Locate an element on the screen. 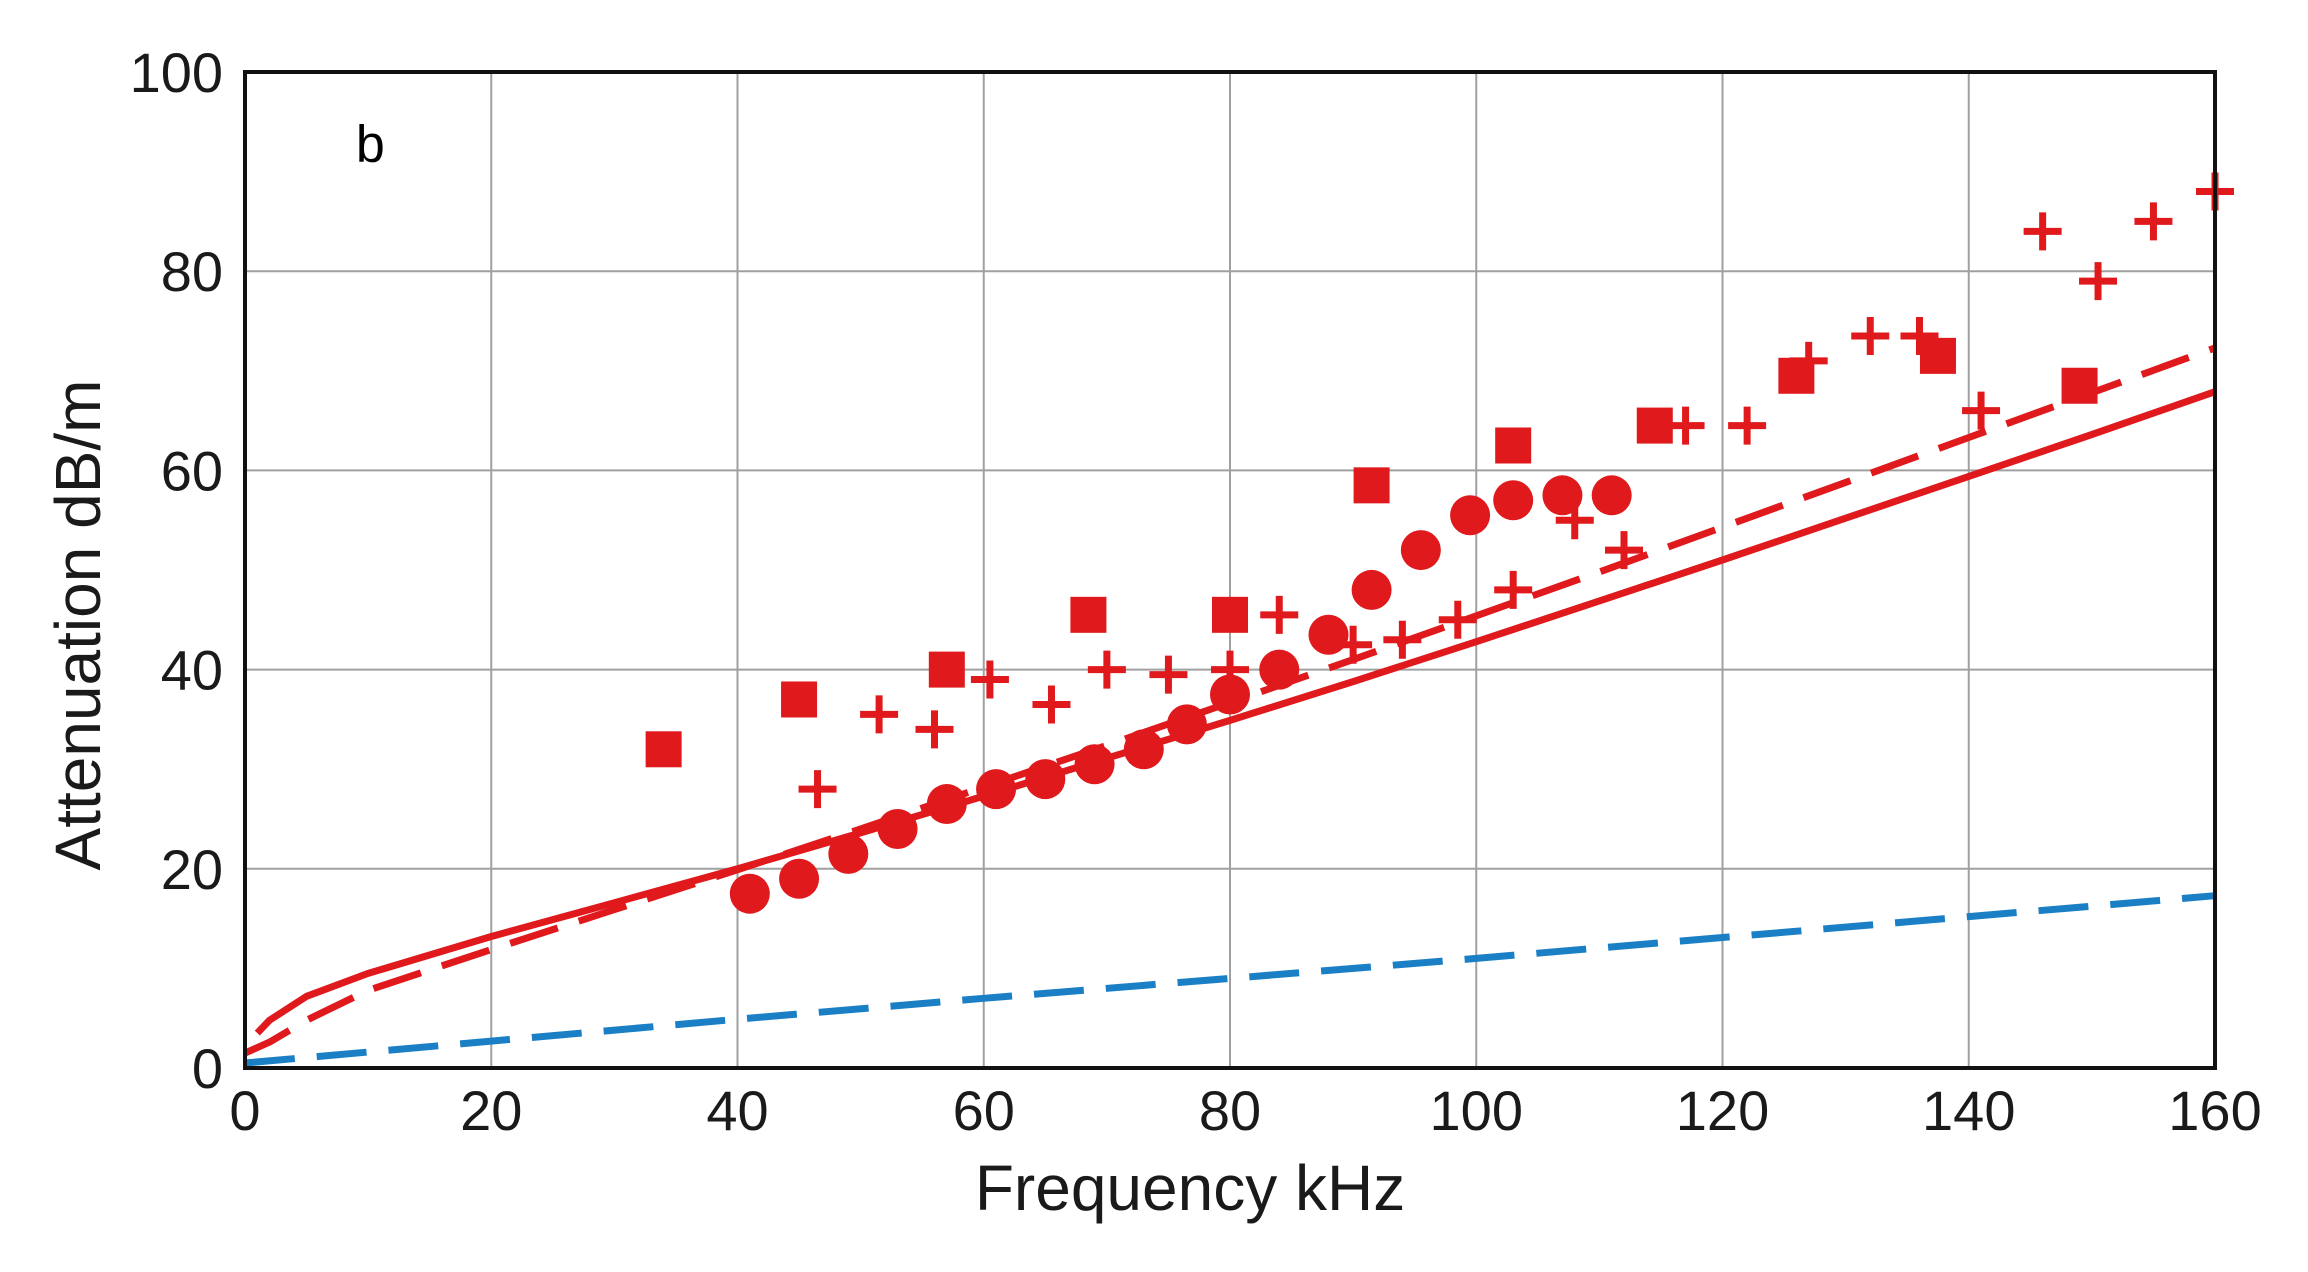  x-tick-label: 80 is located at coordinates (1230, 1110).